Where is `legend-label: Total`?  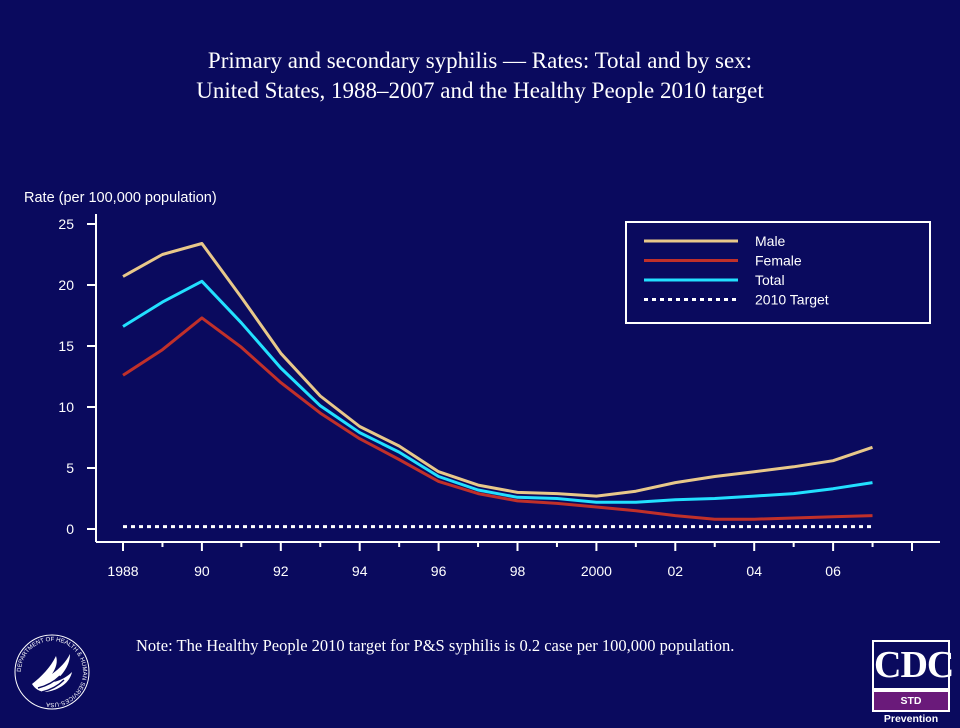
legend-label: Total is located at coordinates (770, 280).